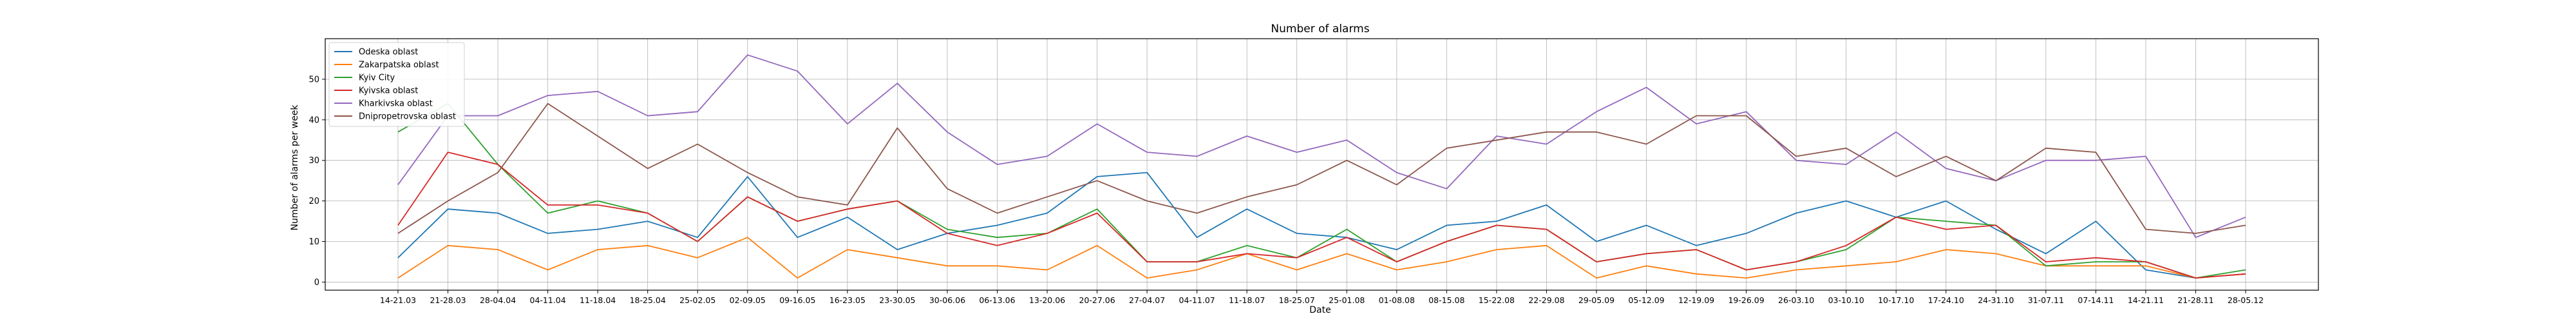 The width and height of the screenshot is (2576, 325). I want to click on x-tick-label: 20-27.06, so click(1097, 300).